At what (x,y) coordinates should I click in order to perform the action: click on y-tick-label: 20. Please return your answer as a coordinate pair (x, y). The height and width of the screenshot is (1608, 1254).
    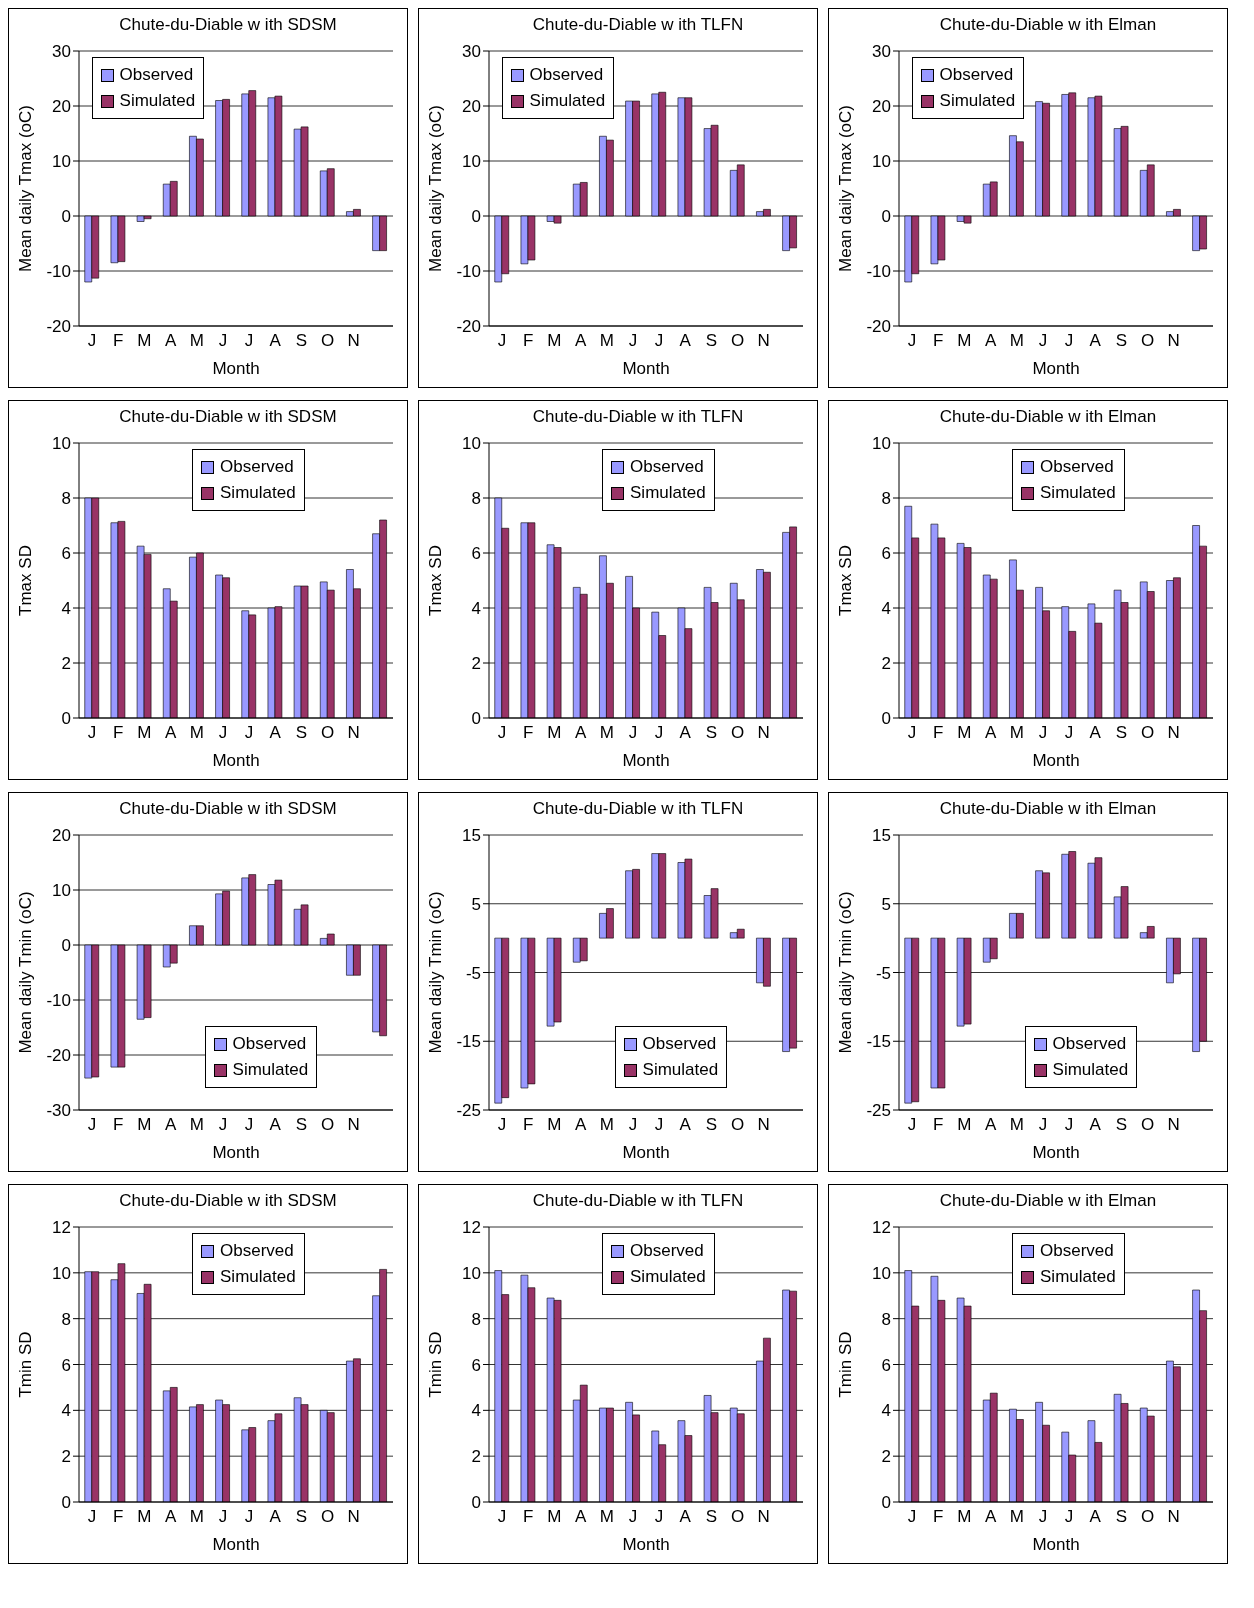
    Looking at the image, I should click on (61, 836).